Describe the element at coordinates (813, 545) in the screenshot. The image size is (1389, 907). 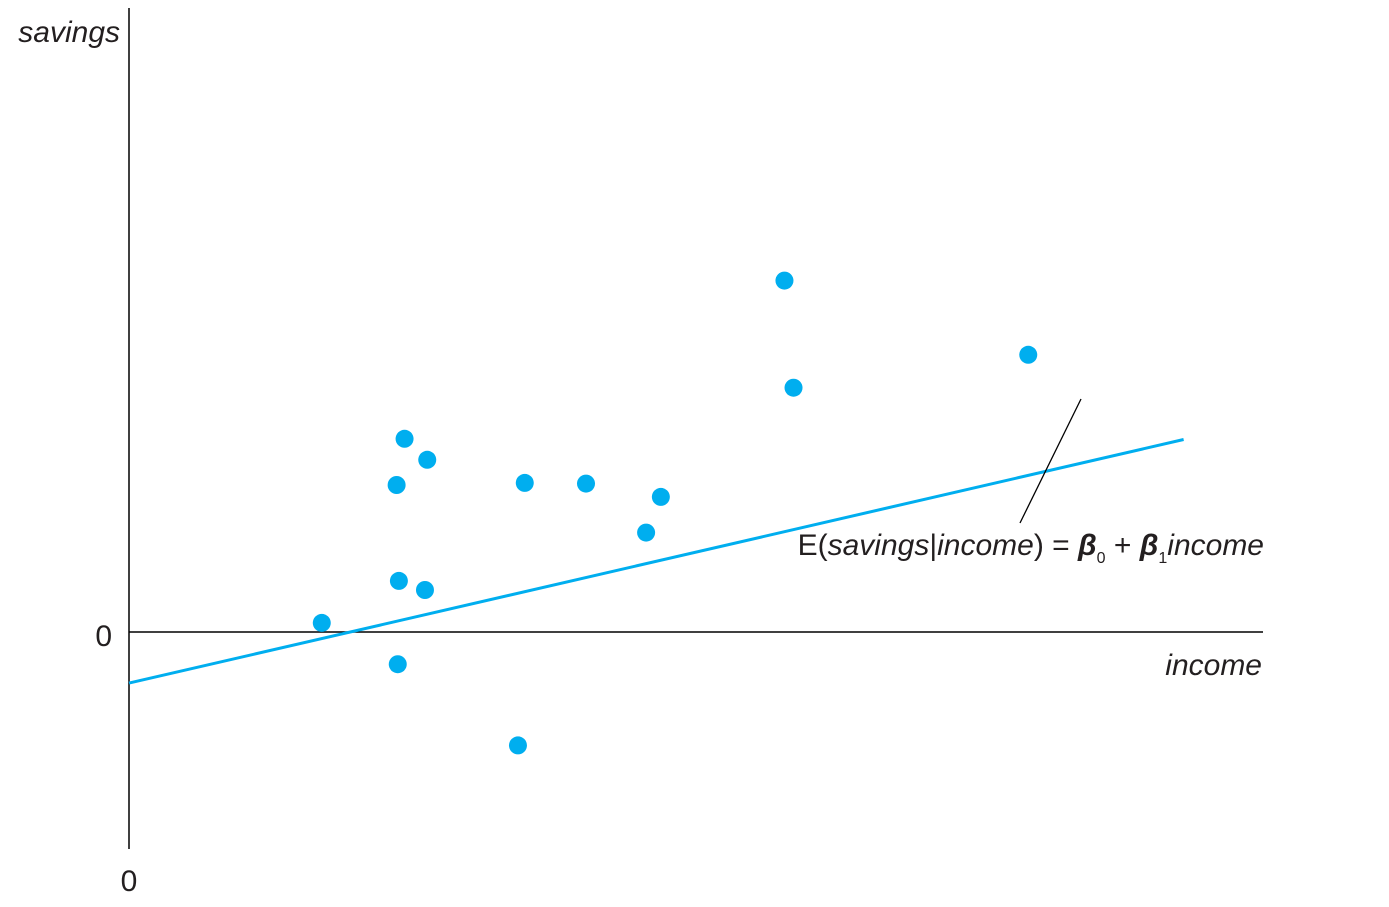
I see `eq-prefix: E(` at that location.